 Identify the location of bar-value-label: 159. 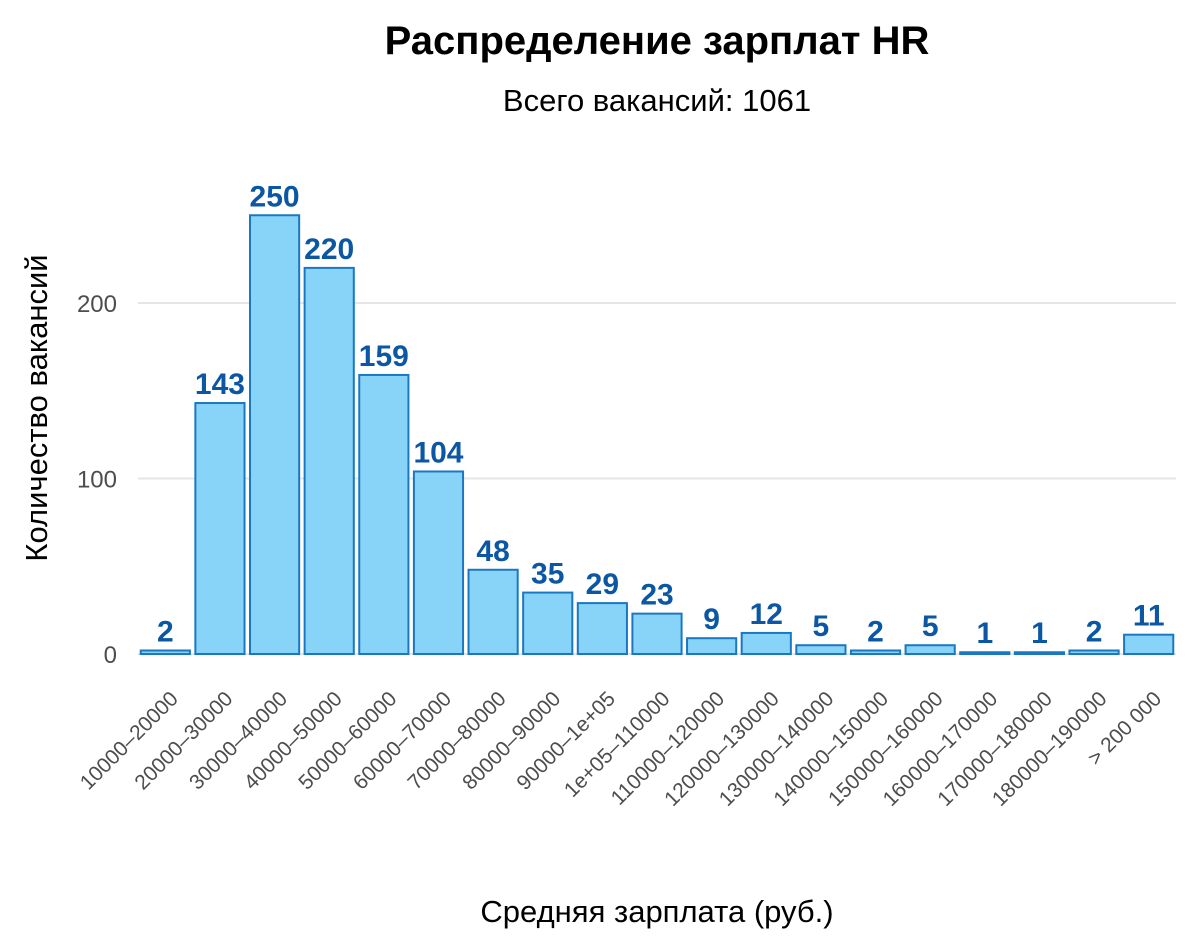
(384, 356).